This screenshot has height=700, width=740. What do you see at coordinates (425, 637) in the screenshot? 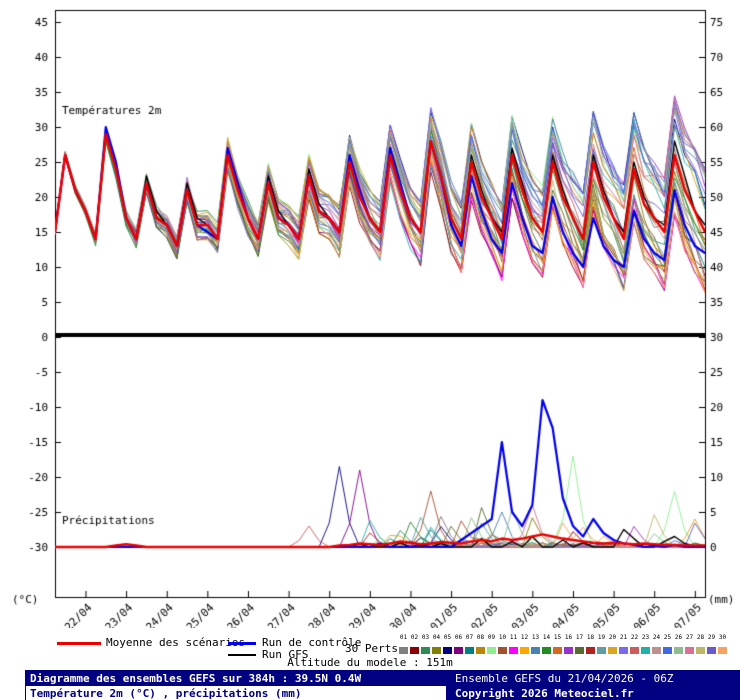
I see `pert-number: 03` at bounding box center [425, 637].